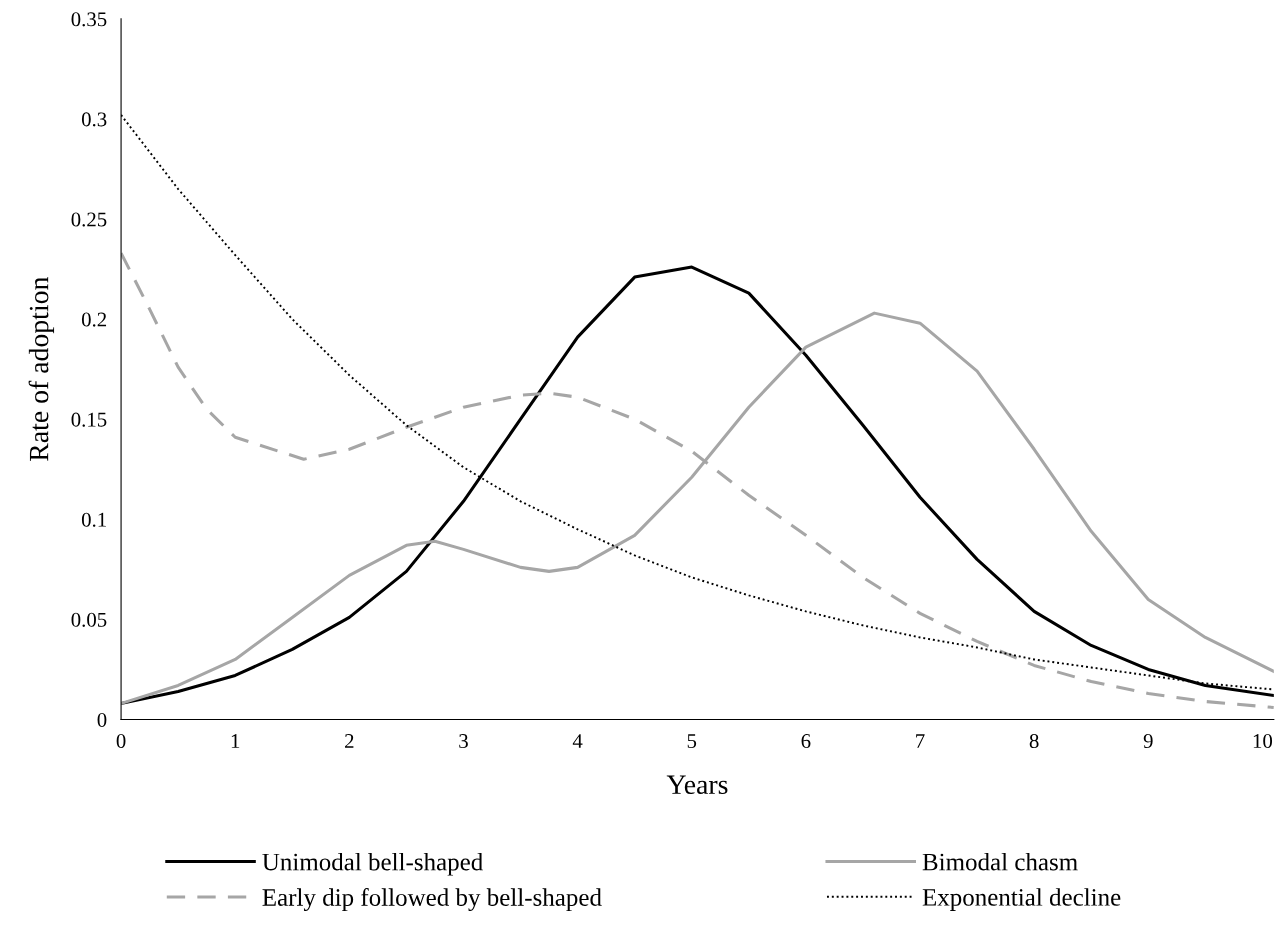 The height and width of the screenshot is (943, 1288). What do you see at coordinates (692, 741) in the screenshot?
I see `x-tick-label: 5` at bounding box center [692, 741].